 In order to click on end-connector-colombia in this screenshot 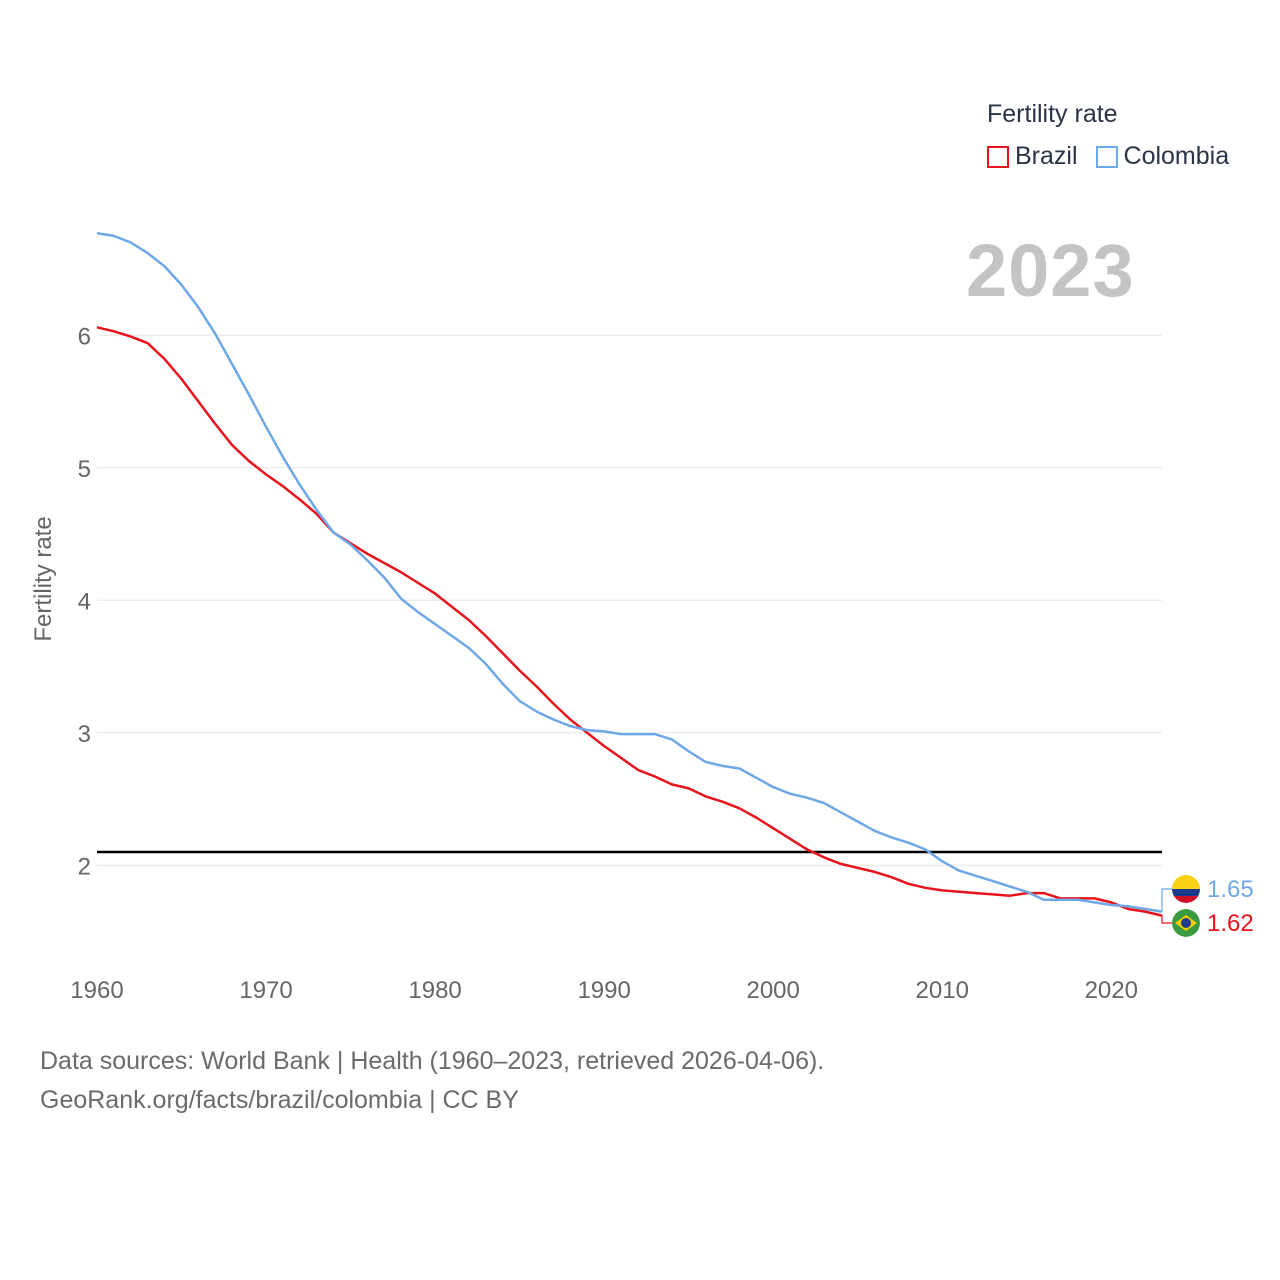, I will do `click(1166, 900)`.